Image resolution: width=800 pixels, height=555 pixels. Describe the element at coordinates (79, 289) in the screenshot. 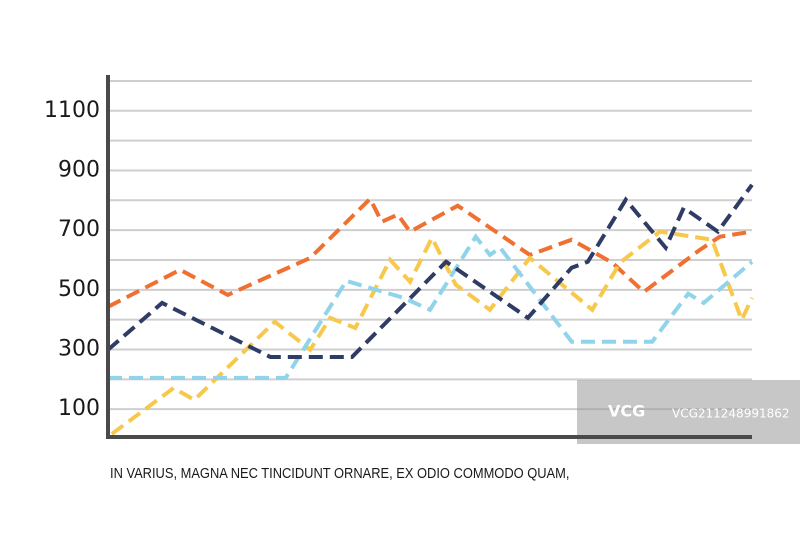

I see `y-tick-label: 500` at that location.